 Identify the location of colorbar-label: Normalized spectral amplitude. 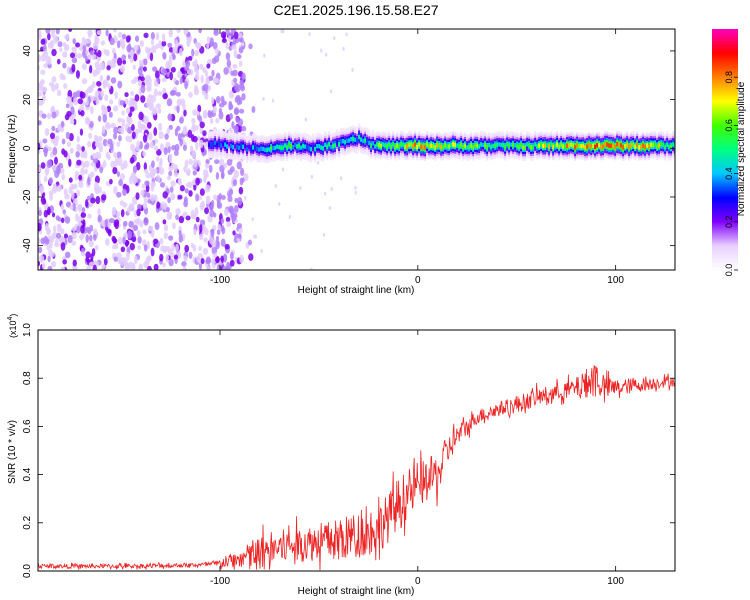
(741, 148).